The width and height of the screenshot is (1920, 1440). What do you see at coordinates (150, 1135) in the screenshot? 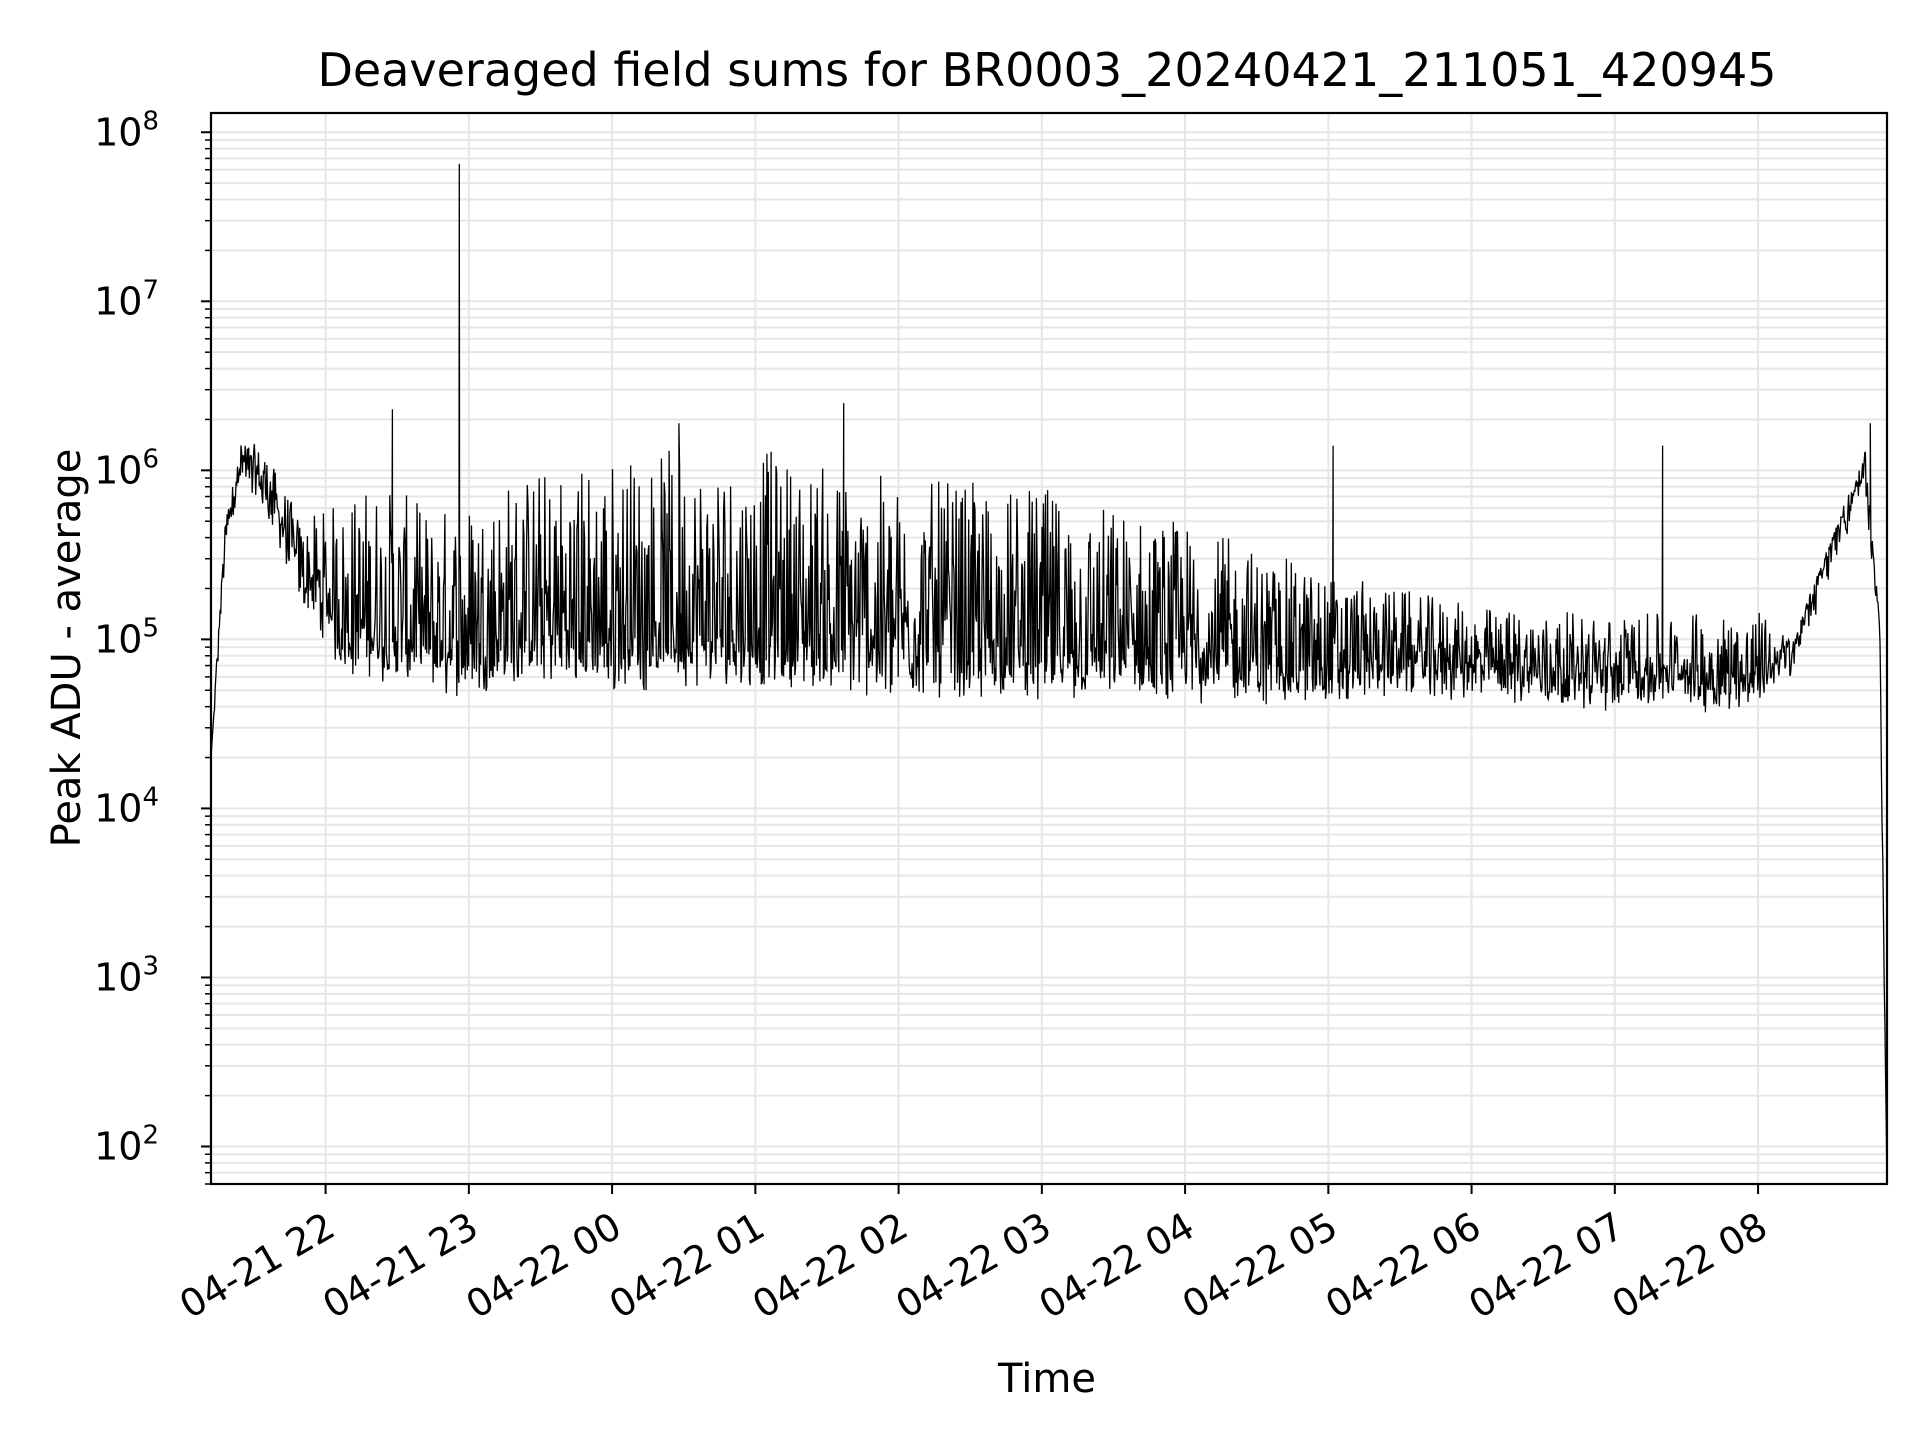
I see `y-tick-exponent: 2` at bounding box center [150, 1135].